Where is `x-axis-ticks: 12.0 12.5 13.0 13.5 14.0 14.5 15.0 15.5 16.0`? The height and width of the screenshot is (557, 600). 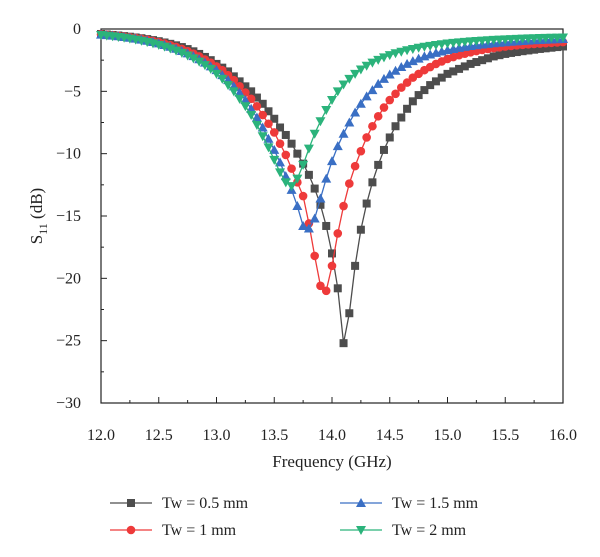 x-axis-ticks: 12.0 12.5 13.0 13.5 14.0 14.5 15.0 15.5 16.0 is located at coordinates (332, 420).